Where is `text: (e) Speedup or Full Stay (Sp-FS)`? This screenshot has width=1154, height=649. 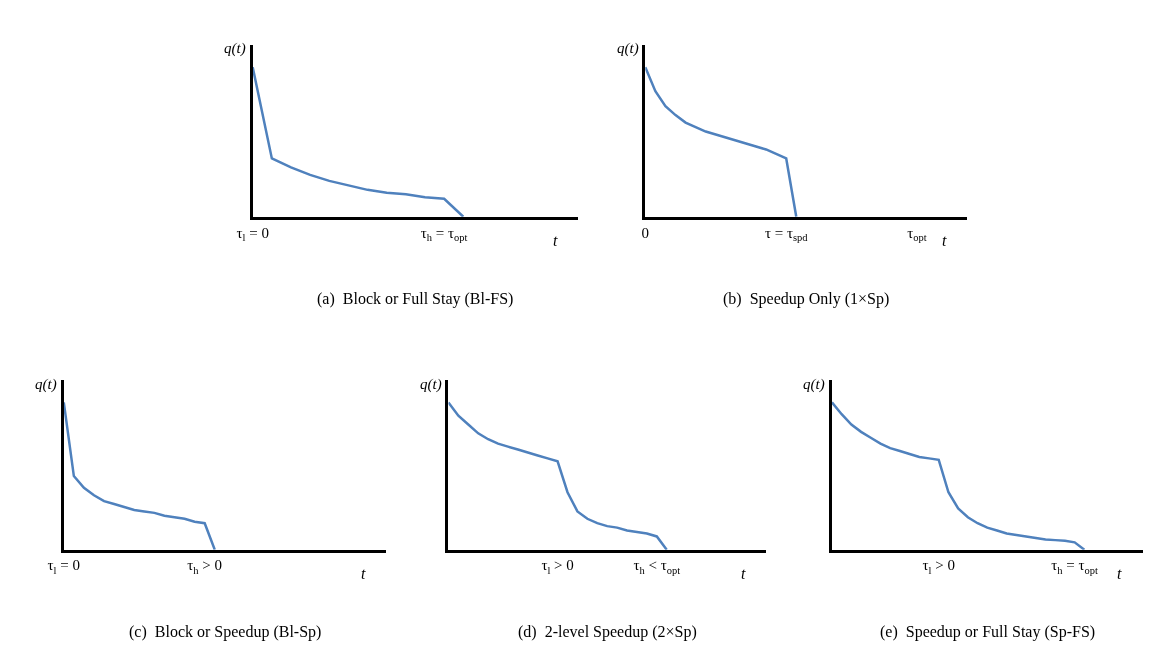 text: (e) Speedup or Full Stay (Sp-FS) is located at coordinates (988, 632).